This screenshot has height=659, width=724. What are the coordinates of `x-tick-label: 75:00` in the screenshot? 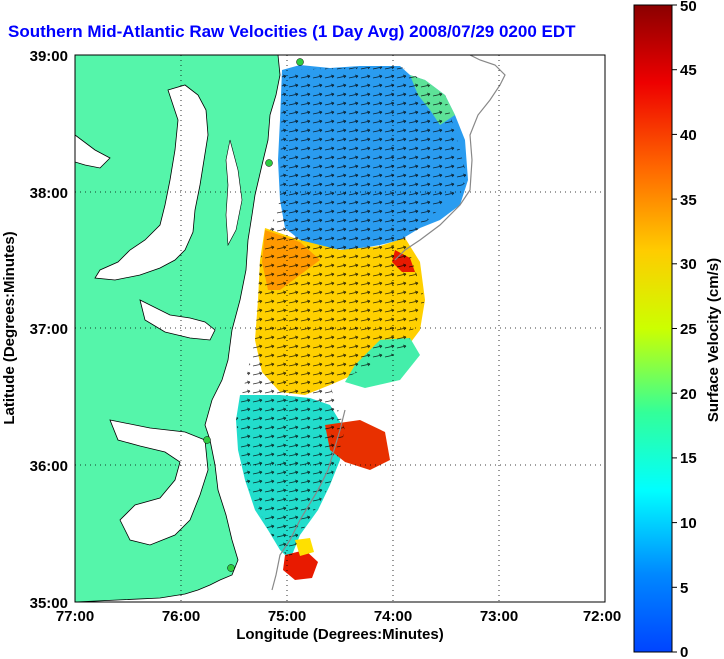 It's located at (287, 616).